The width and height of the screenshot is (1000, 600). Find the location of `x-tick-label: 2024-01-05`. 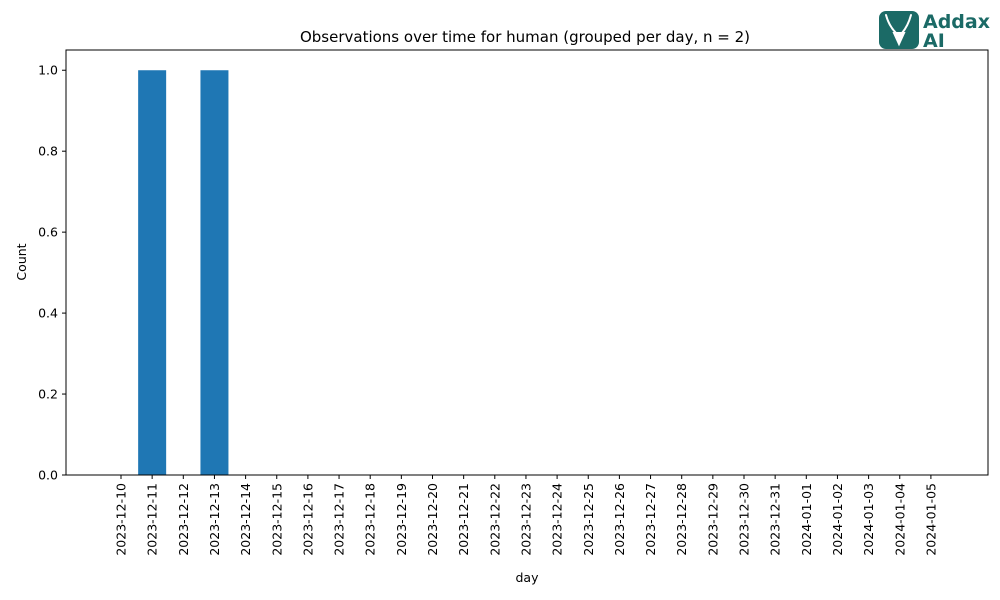

x-tick-label: 2024-01-05 is located at coordinates (930, 519).